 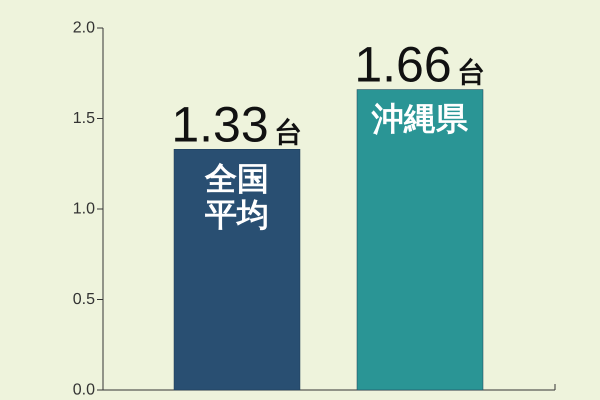 What do you see at coordinates (84, 28) in the screenshot?
I see `y-tick-label: 2.0` at bounding box center [84, 28].